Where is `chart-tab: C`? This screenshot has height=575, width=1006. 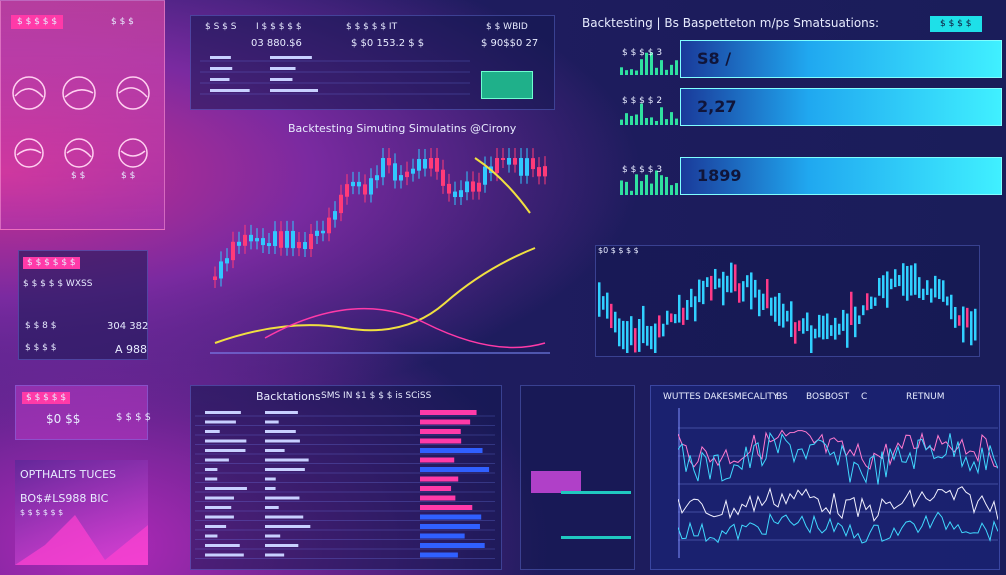 chart-tab: C is located at coordinates (864, 397).